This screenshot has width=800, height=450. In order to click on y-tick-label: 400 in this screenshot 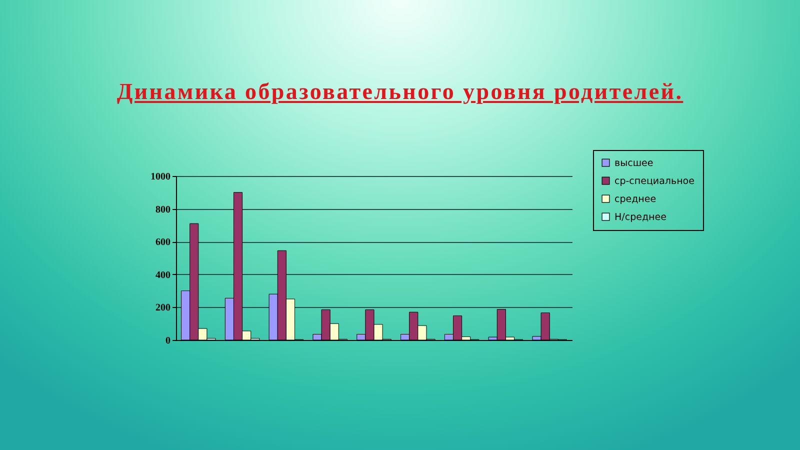, I will do `click(163, 275)`.